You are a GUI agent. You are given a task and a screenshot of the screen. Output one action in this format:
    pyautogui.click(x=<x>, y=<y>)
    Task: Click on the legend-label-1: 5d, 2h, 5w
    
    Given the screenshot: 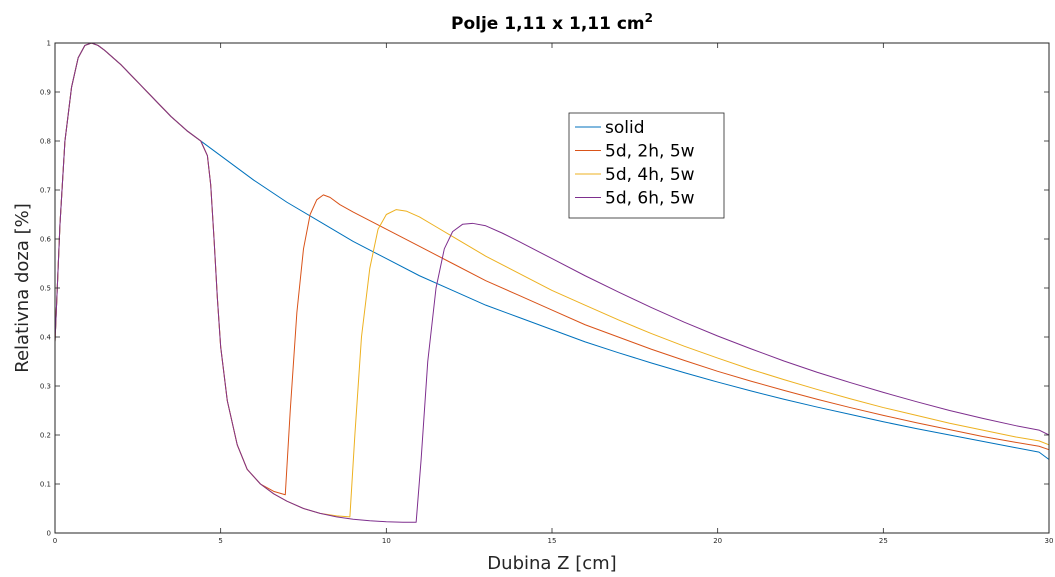 What is the action you would take?
    pyautogui.click(x=650, y=152)
    